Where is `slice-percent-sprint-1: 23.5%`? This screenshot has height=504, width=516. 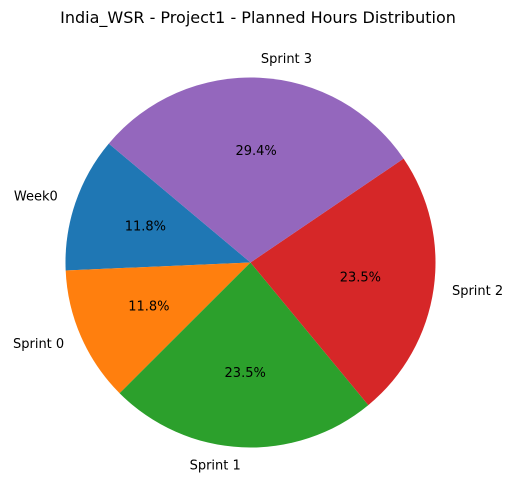
slice-percent-sprint-1: 23.5% is located at coordinates (245, 373).